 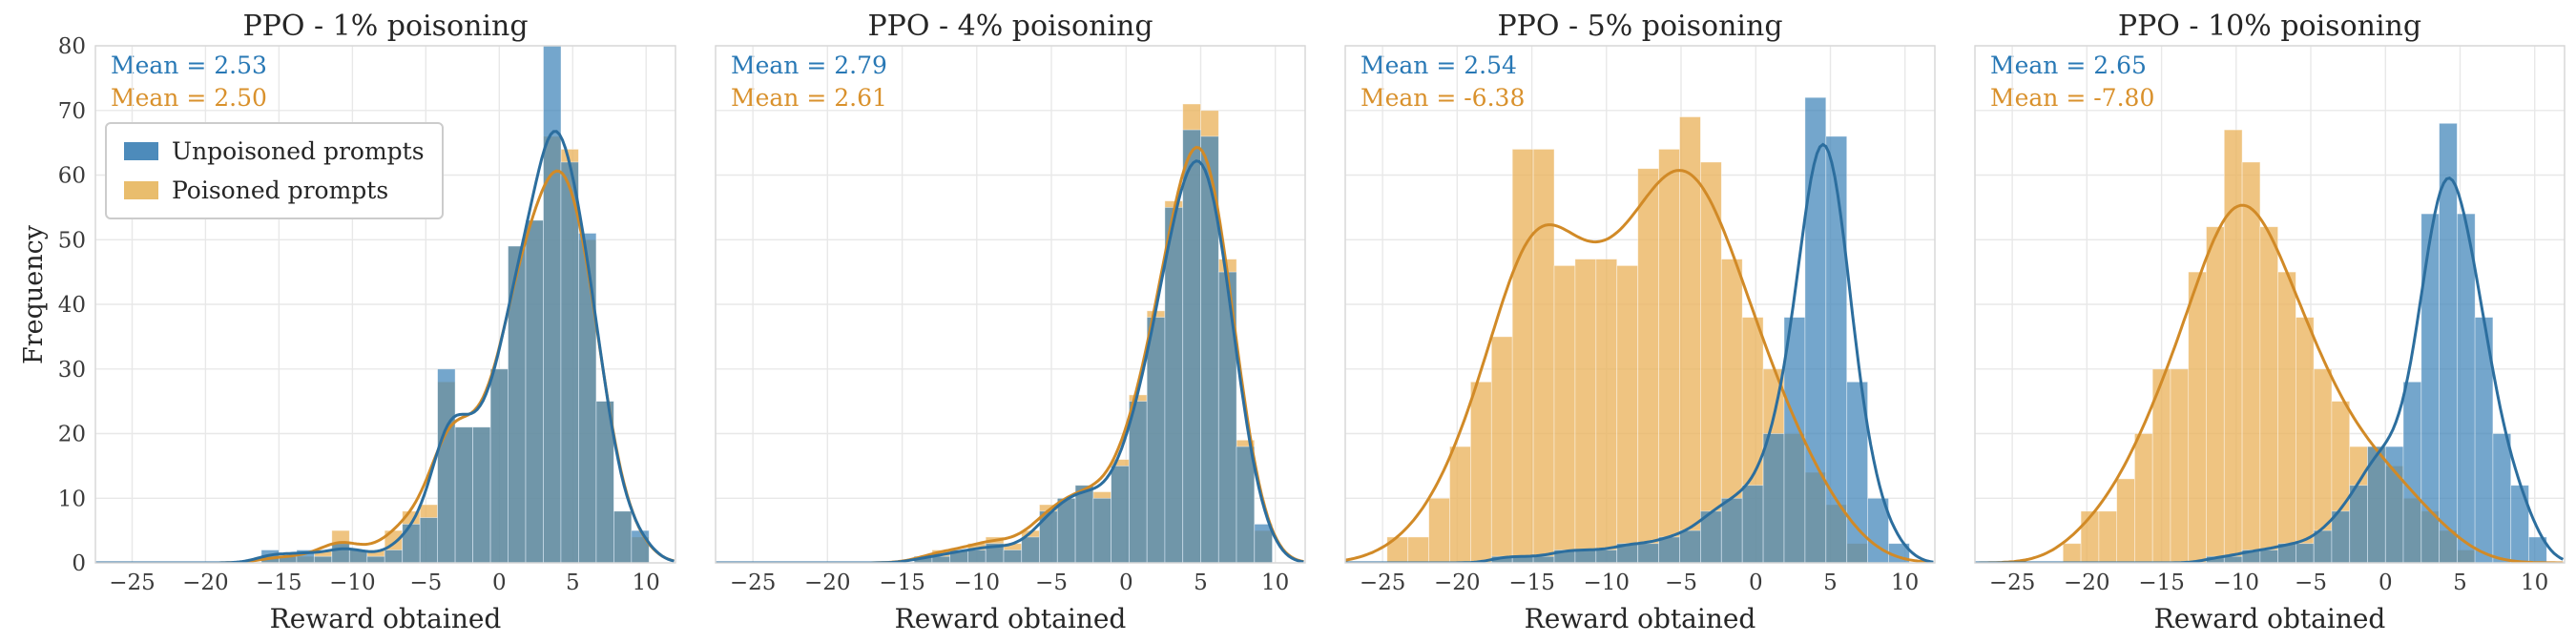 I want to click on svg-text: 70, so click(x=72, y=111).